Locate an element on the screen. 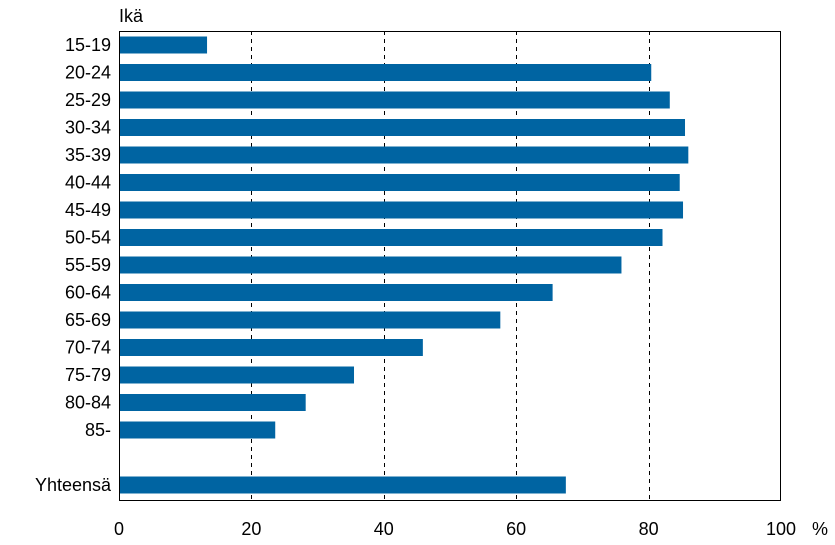 This screenshot has height=545, width=835. x-tick-label: 20 is located at coordinates (251, 529).